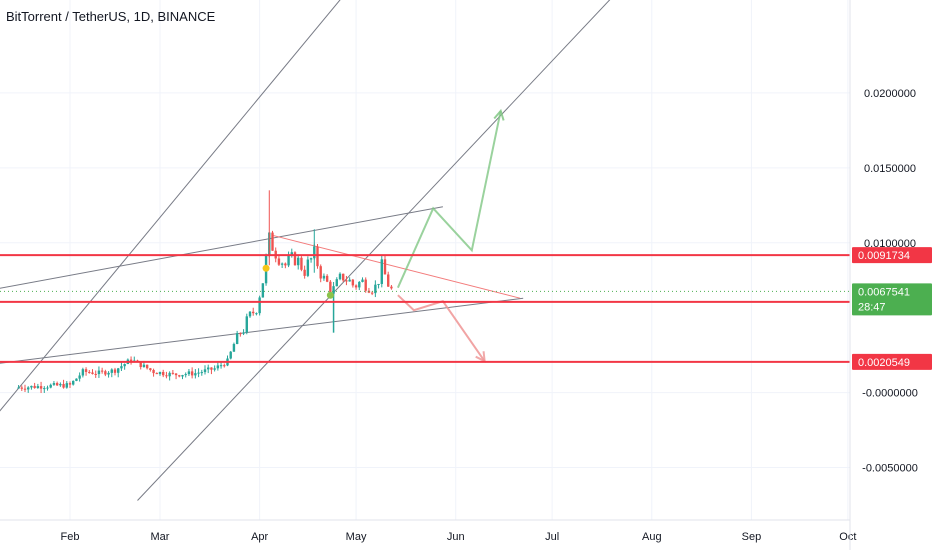 The image size is (932, 550). What do you see at coordinates (890, 469) in the screenshot?
I see `y-tick-label: -0.0050000` at bounding box center [890, 469].